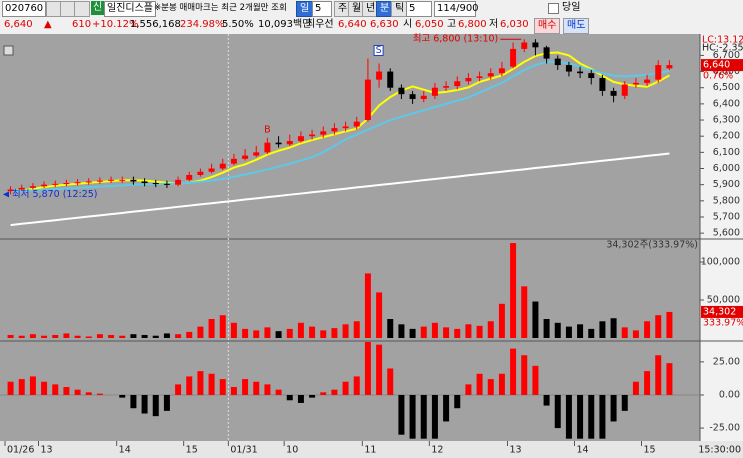 This screenshot has width=743, height=458. Describe the element at coordinates (514, 24) in the screenshot. I see `low: 6,030` at that location.